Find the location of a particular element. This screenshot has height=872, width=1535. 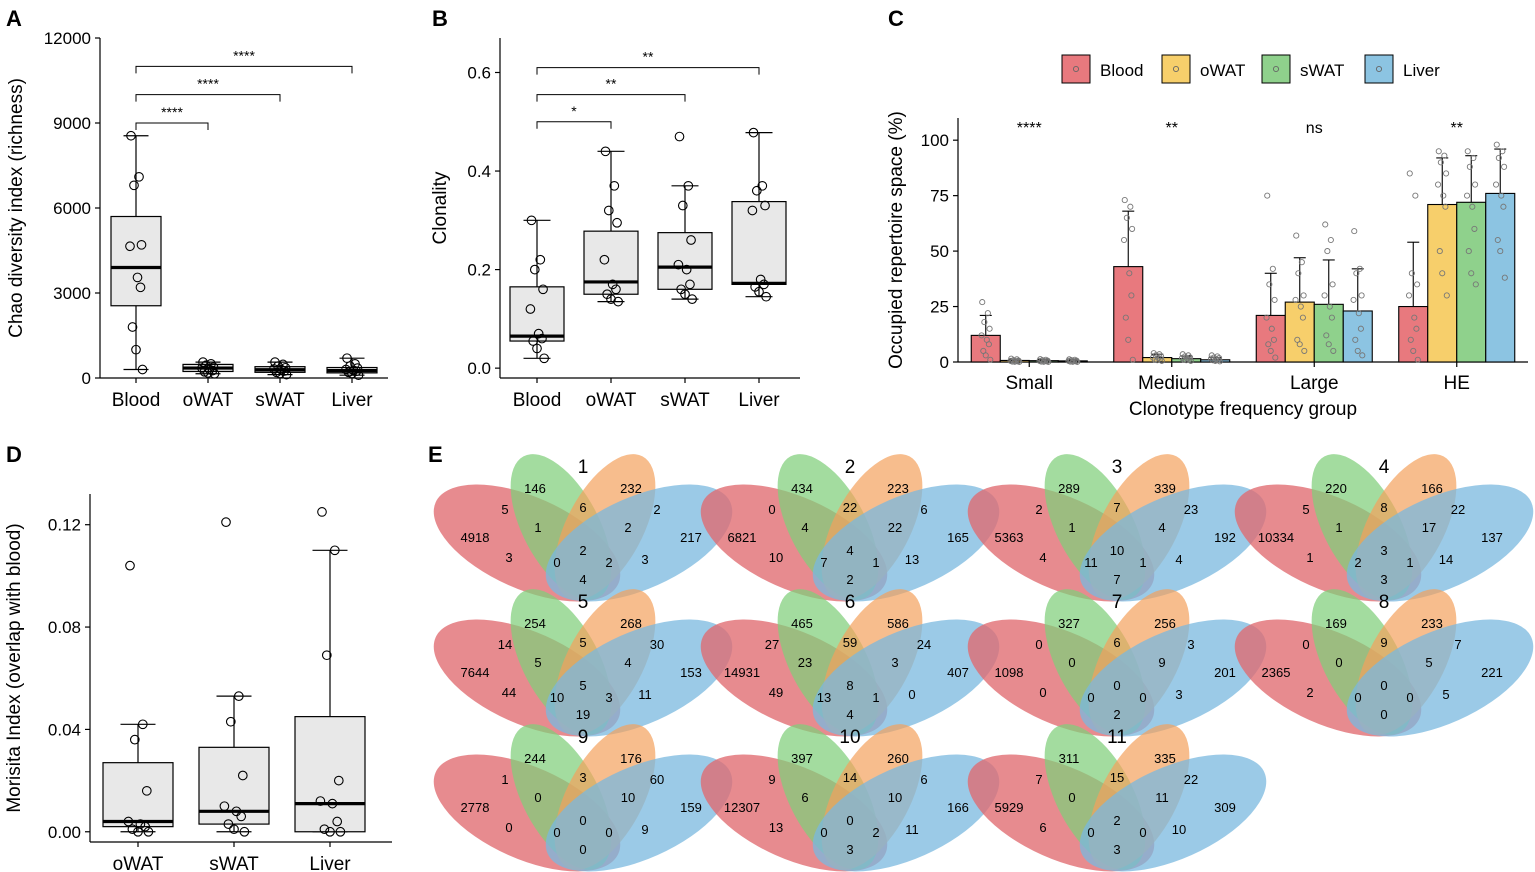

b-x-tick-label: oWAT is located at coordinates (611, 400).